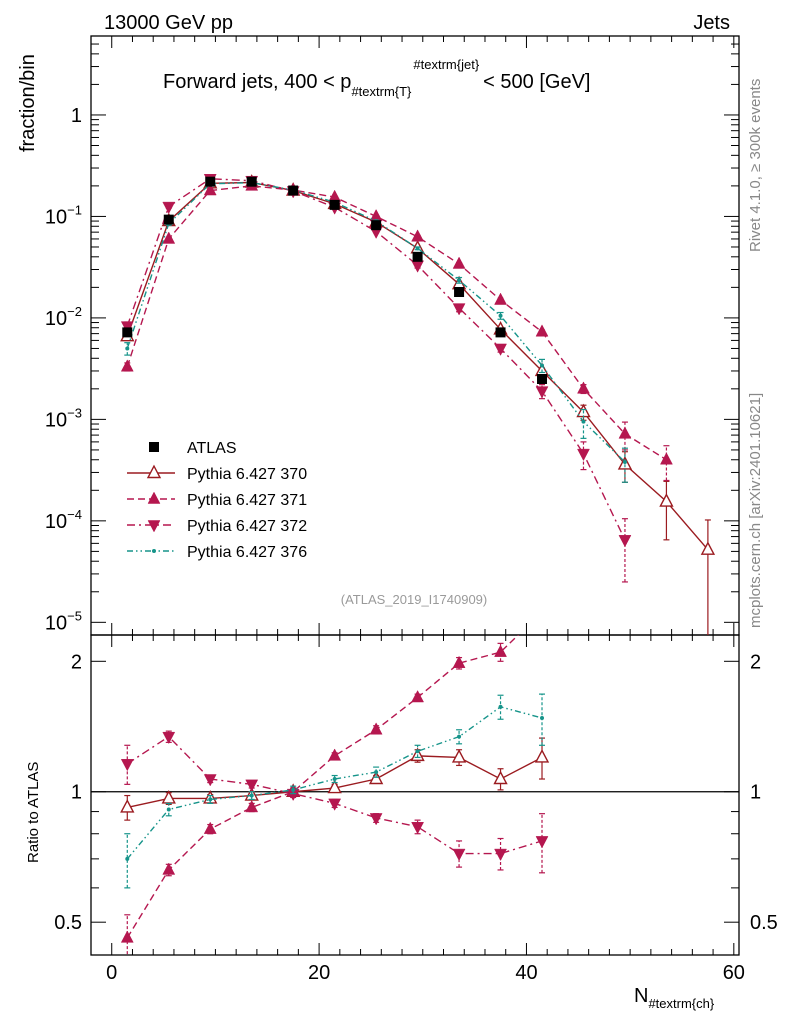 The height and width of the screenshot is (1024, 786). Describe the element at coordinates (68, 923) in the screenshot. I see `ratio-y-tick-label: 0.5` at that location.